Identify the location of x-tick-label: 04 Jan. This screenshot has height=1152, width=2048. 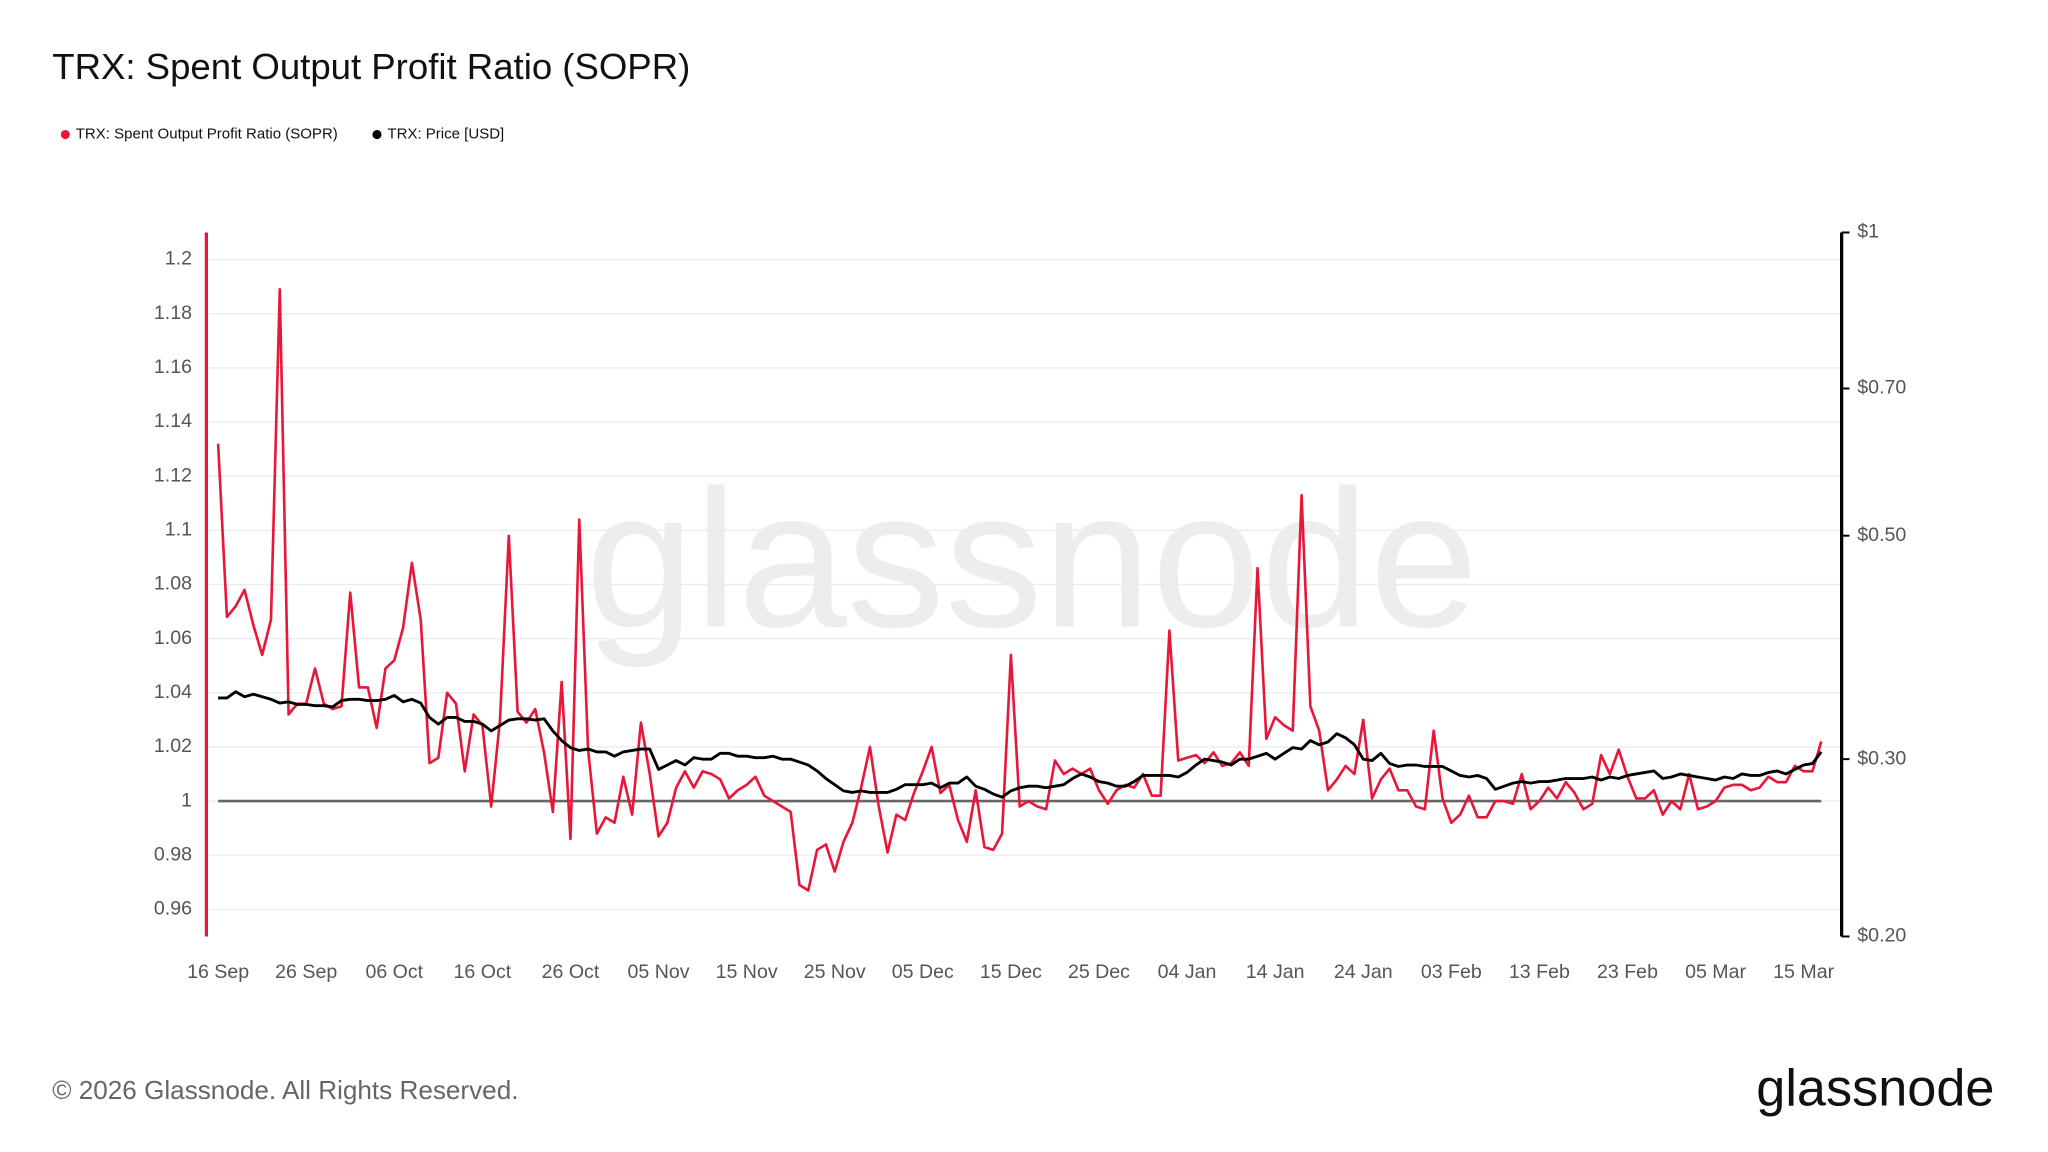
(1187, 972).